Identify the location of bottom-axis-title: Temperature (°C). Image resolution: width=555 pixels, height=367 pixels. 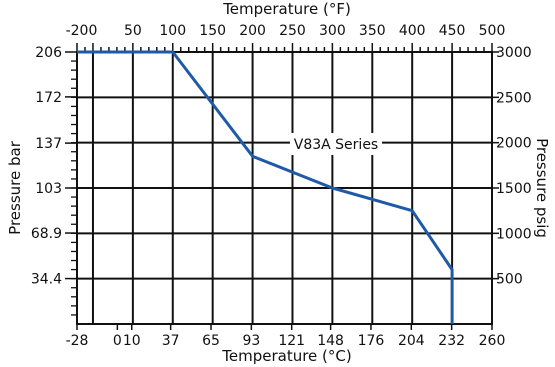
(286, 356).